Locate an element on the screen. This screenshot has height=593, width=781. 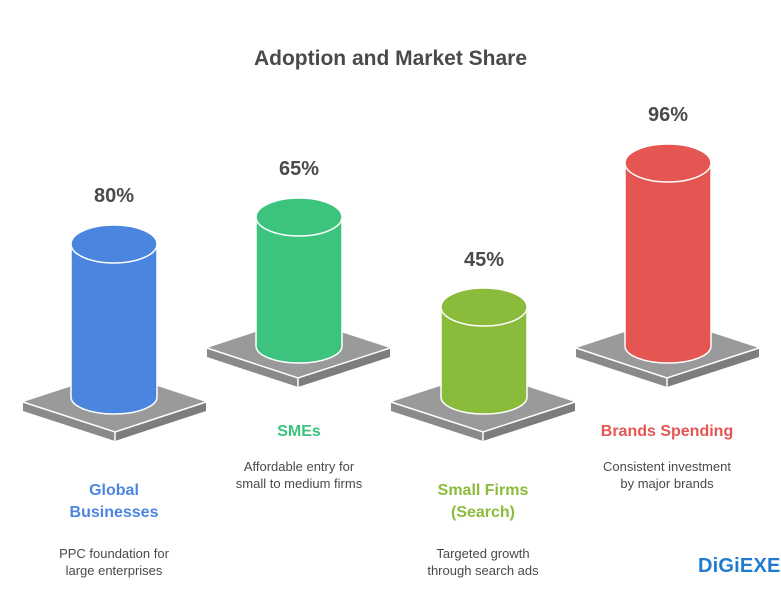
cylinder-brands-spending is located at coordinates (668, 253).